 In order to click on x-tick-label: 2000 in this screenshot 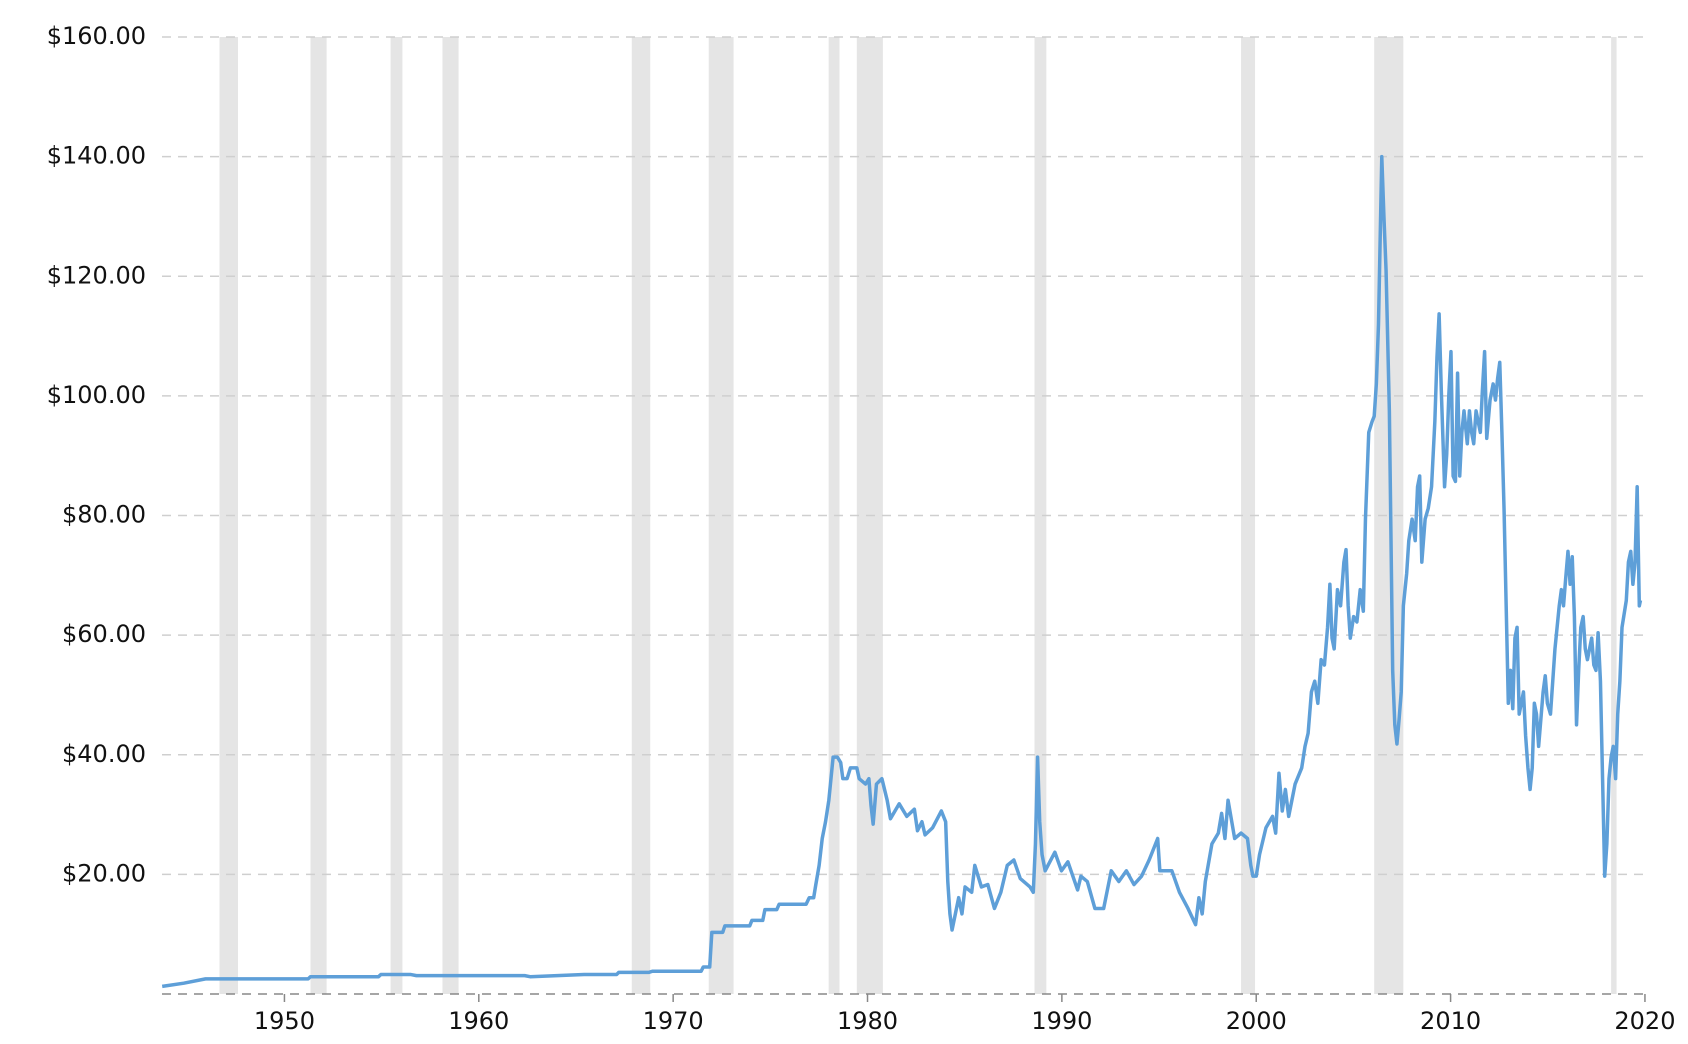, I will do `click(1256, 1021)`.